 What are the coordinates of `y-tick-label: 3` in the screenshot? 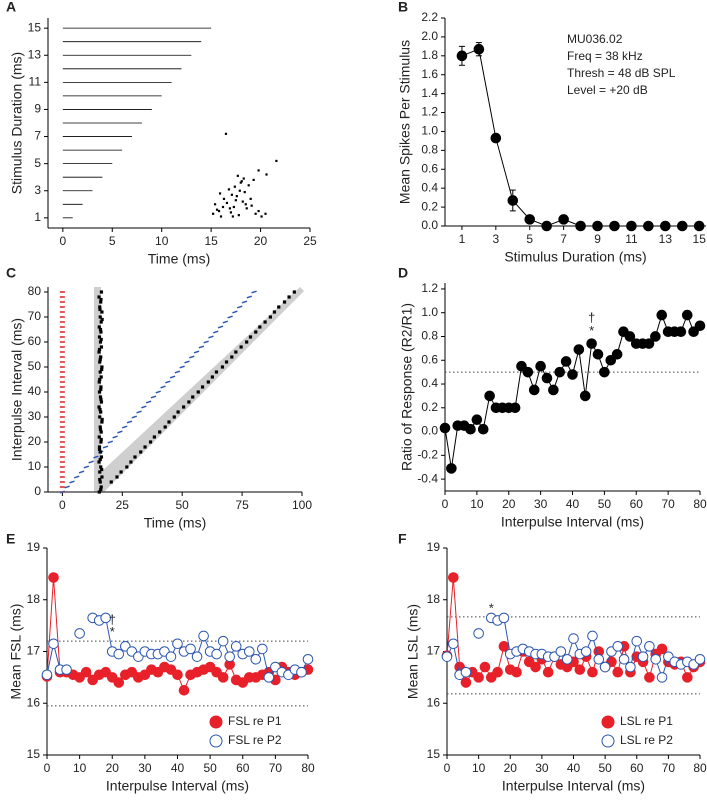 It's located at (37, 190).